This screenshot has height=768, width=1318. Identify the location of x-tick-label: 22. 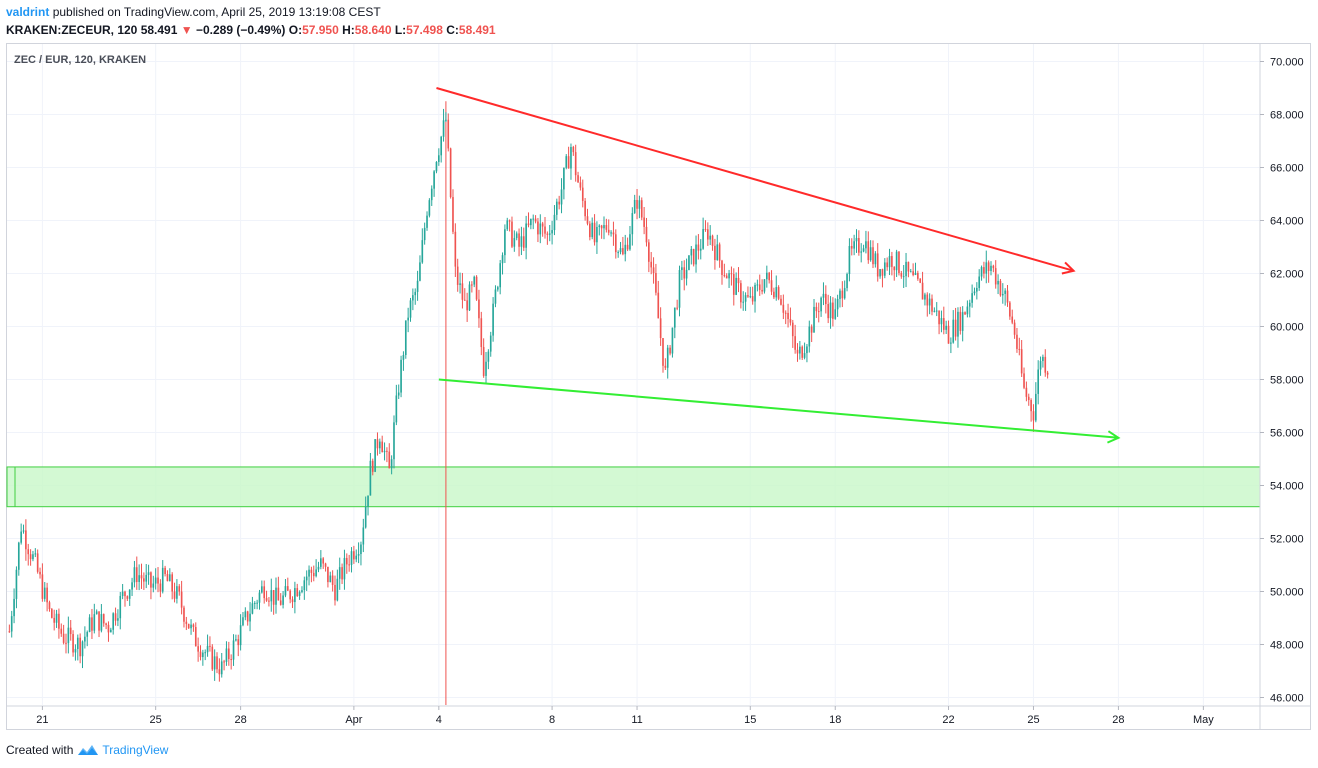
(948, 720).